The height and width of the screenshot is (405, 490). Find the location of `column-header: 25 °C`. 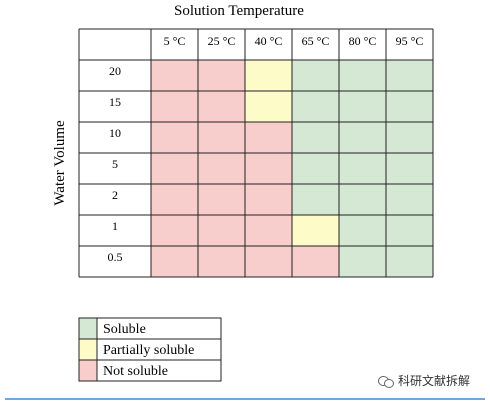

column-header: 25 °C is located at coordinates (222, 41).